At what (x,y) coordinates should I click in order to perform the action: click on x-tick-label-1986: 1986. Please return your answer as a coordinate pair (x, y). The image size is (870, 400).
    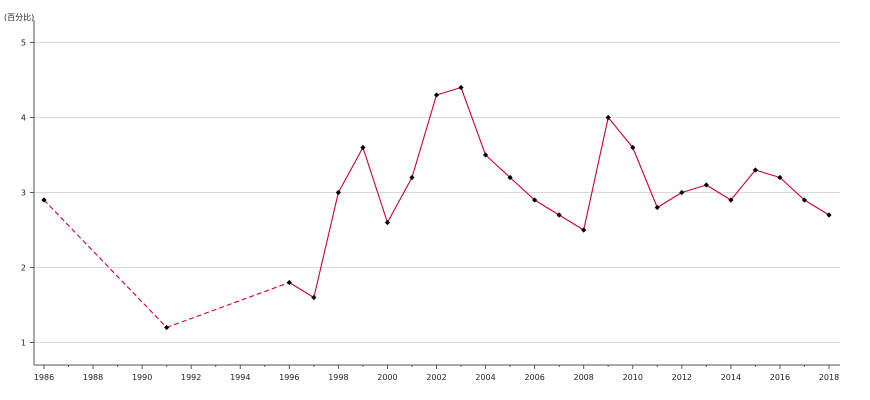
    Looking at the image, I should click on (44, 377).